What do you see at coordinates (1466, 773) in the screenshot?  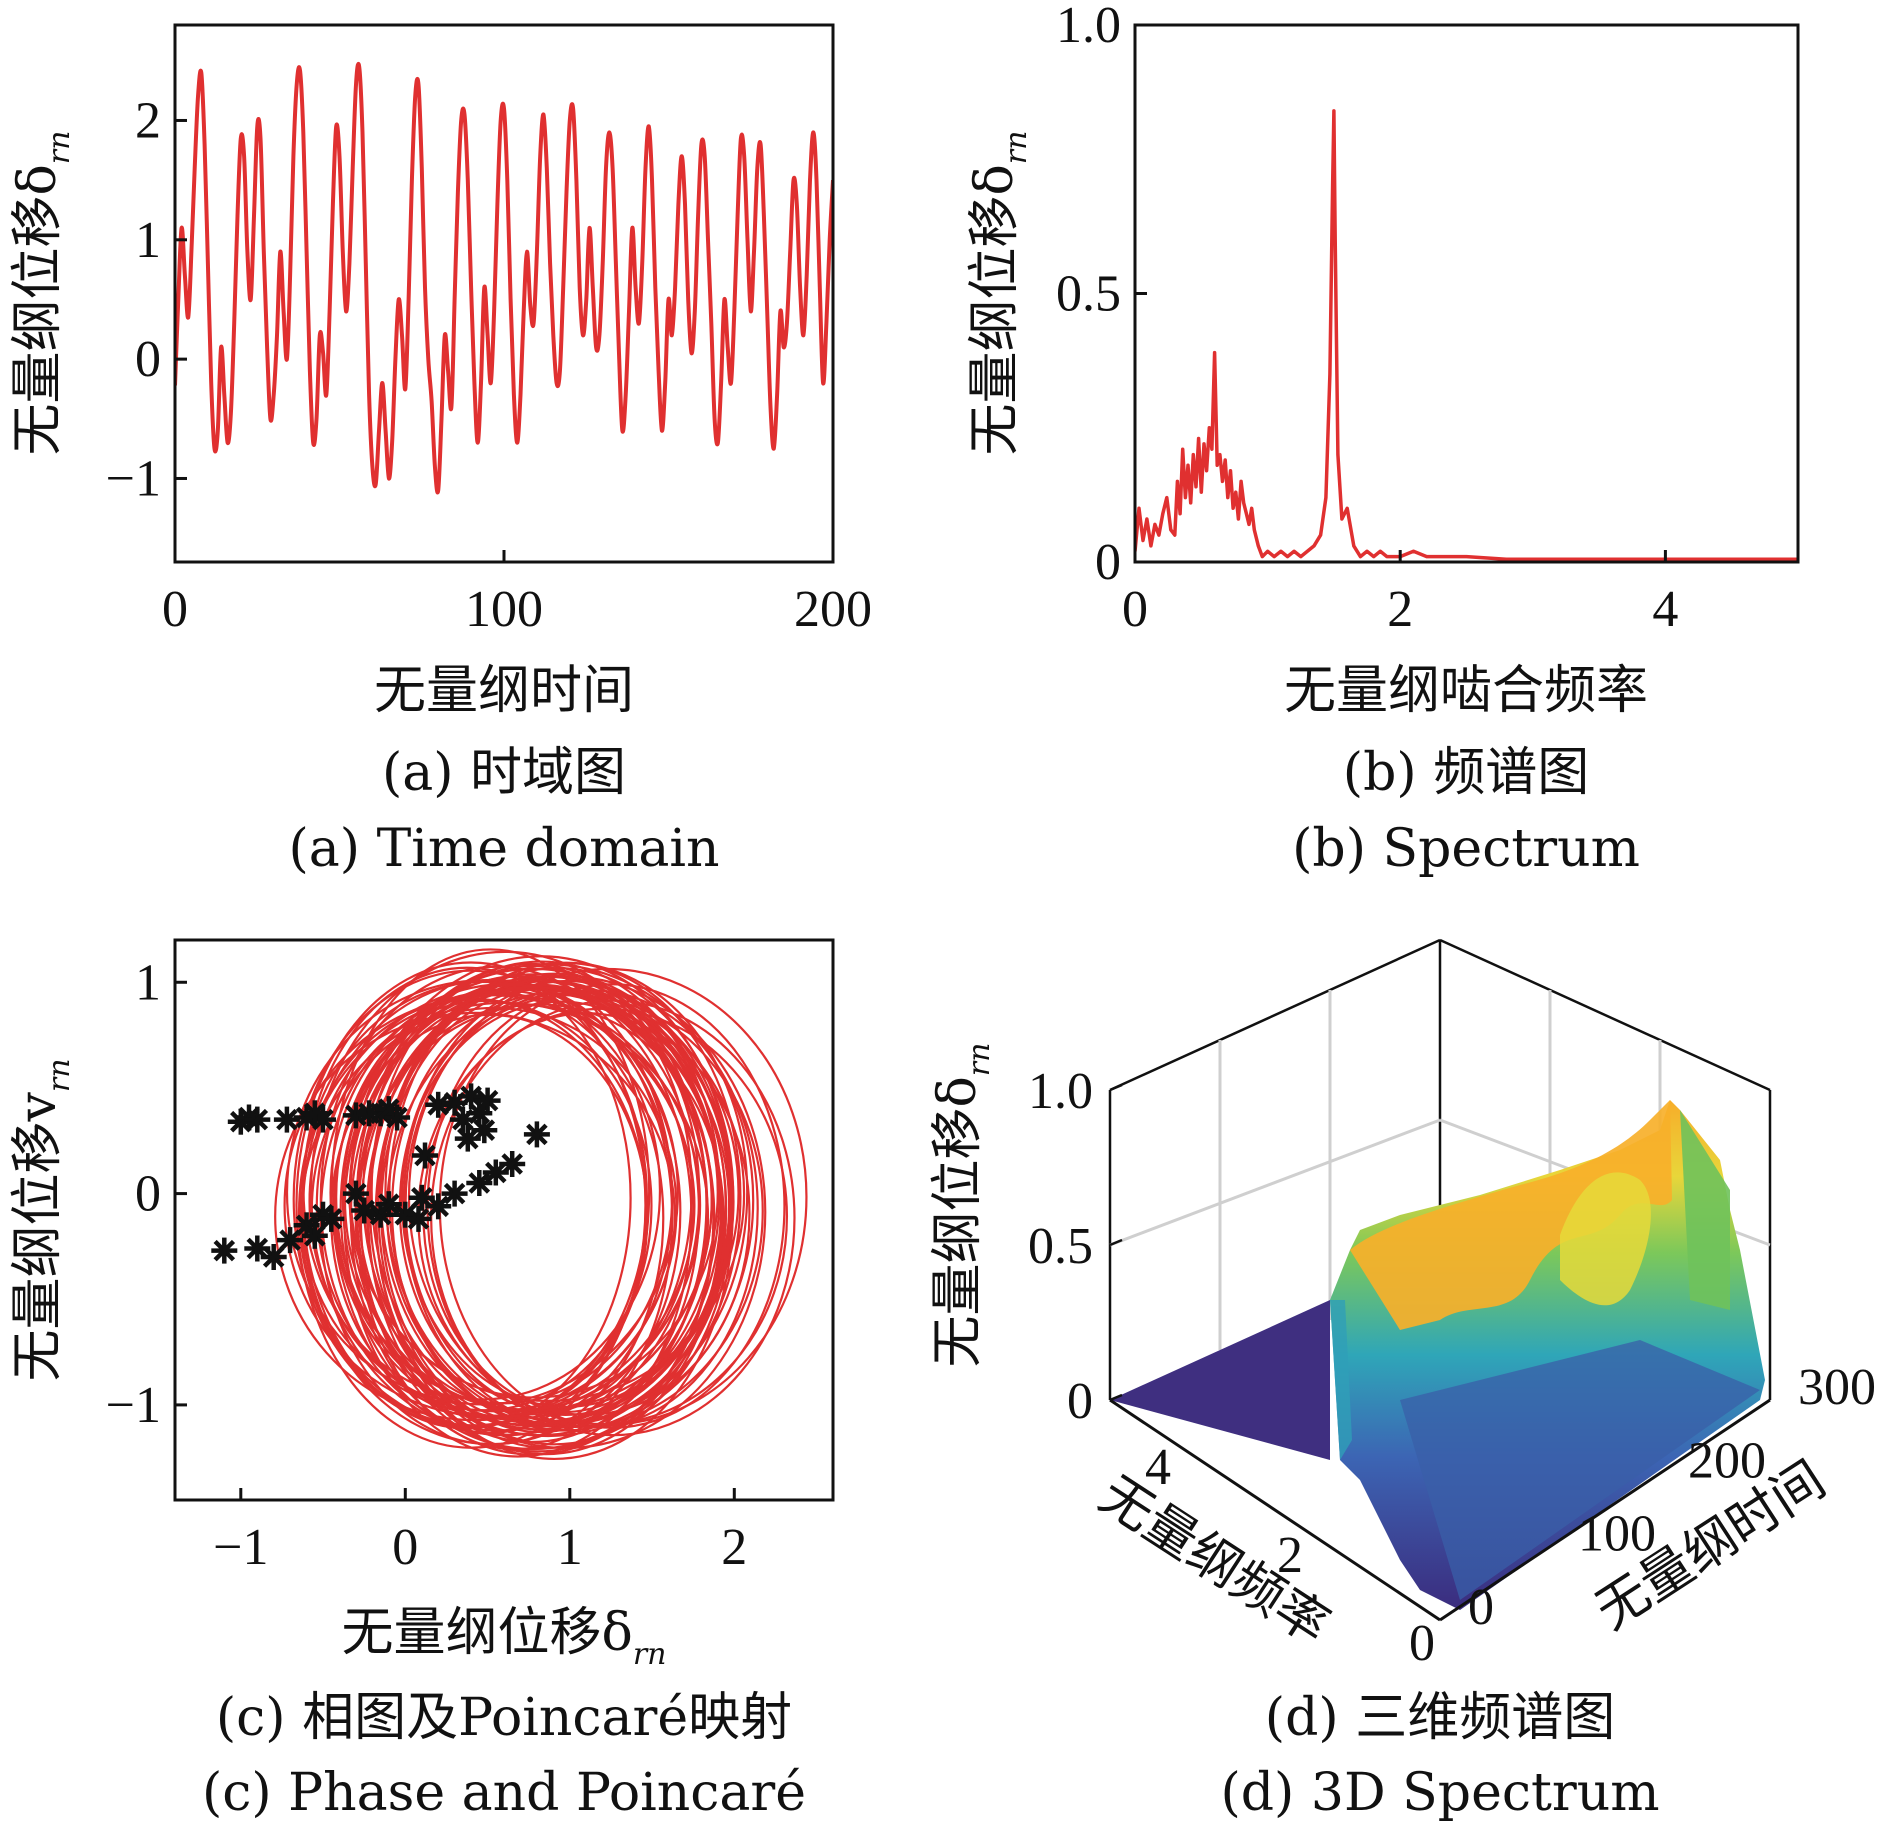 I see `caption-cn: (b) 频谱图` at bounding box center [1466, 773].